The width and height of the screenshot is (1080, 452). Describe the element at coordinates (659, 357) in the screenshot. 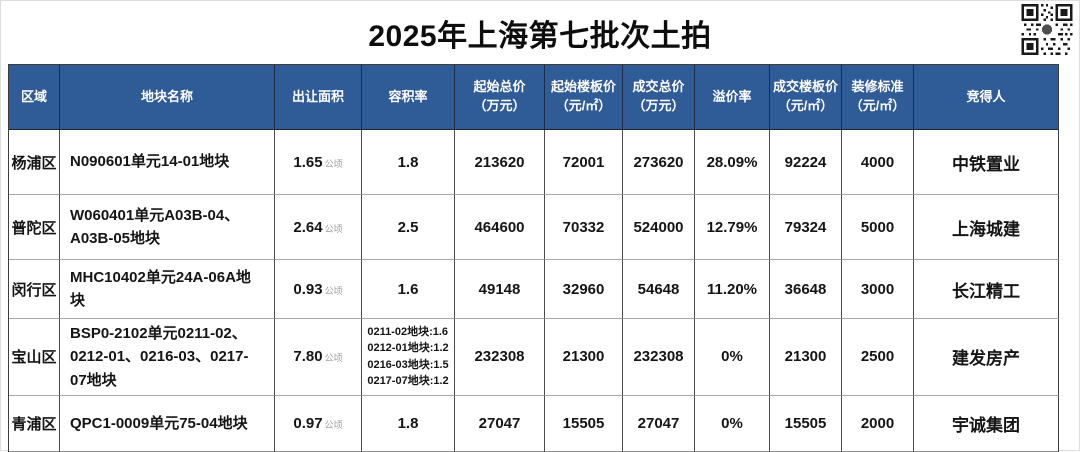

I see `cell-deal-total: 232308` at that location.